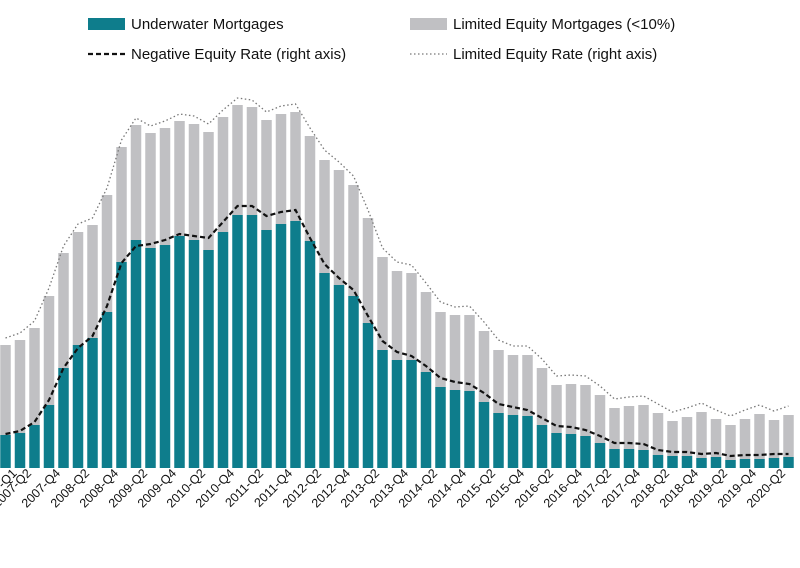 This screenshot has height=568, width=800. I want to click on legend-label: Negative Equity Rate (right axis), so click(238, 54).